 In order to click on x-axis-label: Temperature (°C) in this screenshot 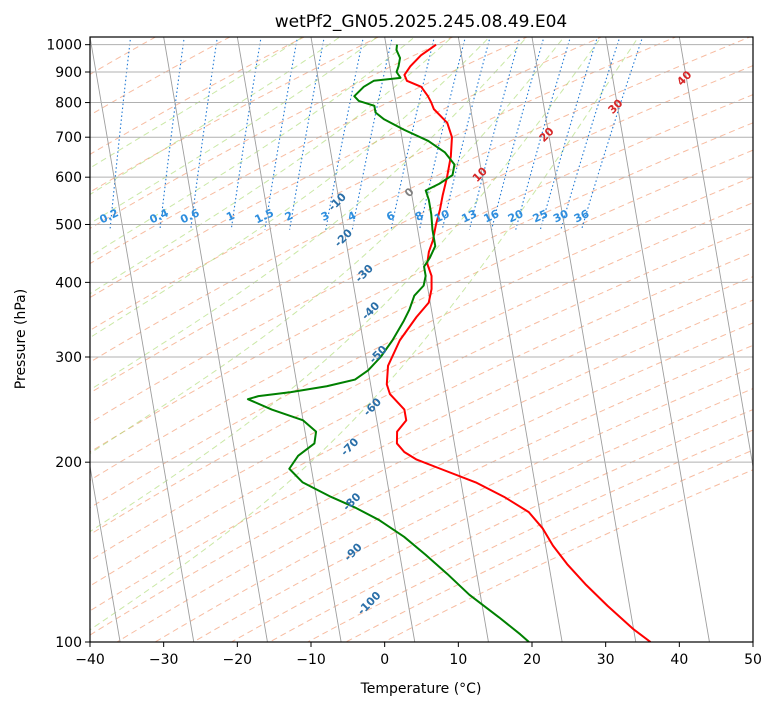, I will do `click(421, 689)`.